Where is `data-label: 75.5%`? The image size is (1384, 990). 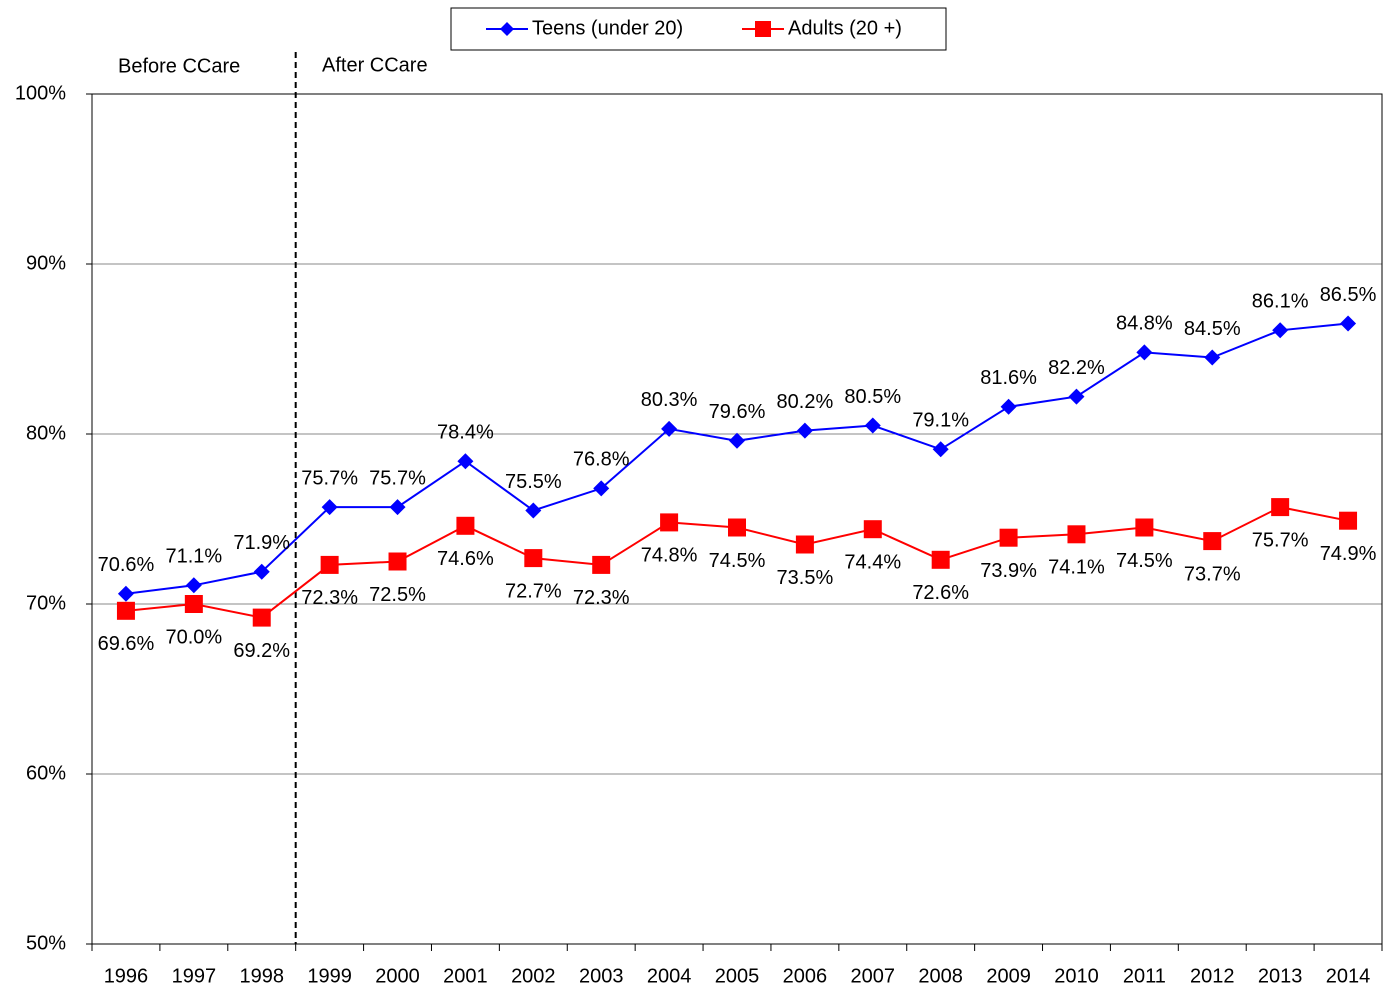
data-label: 75.5% is located at coordinates (533, 482).